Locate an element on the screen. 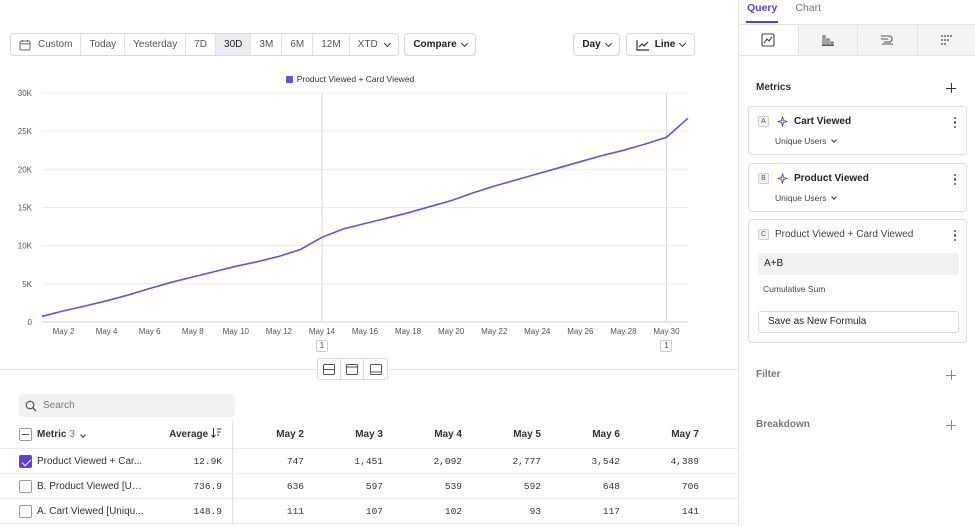  add-filter-icon is located at coordinates (951, 375).